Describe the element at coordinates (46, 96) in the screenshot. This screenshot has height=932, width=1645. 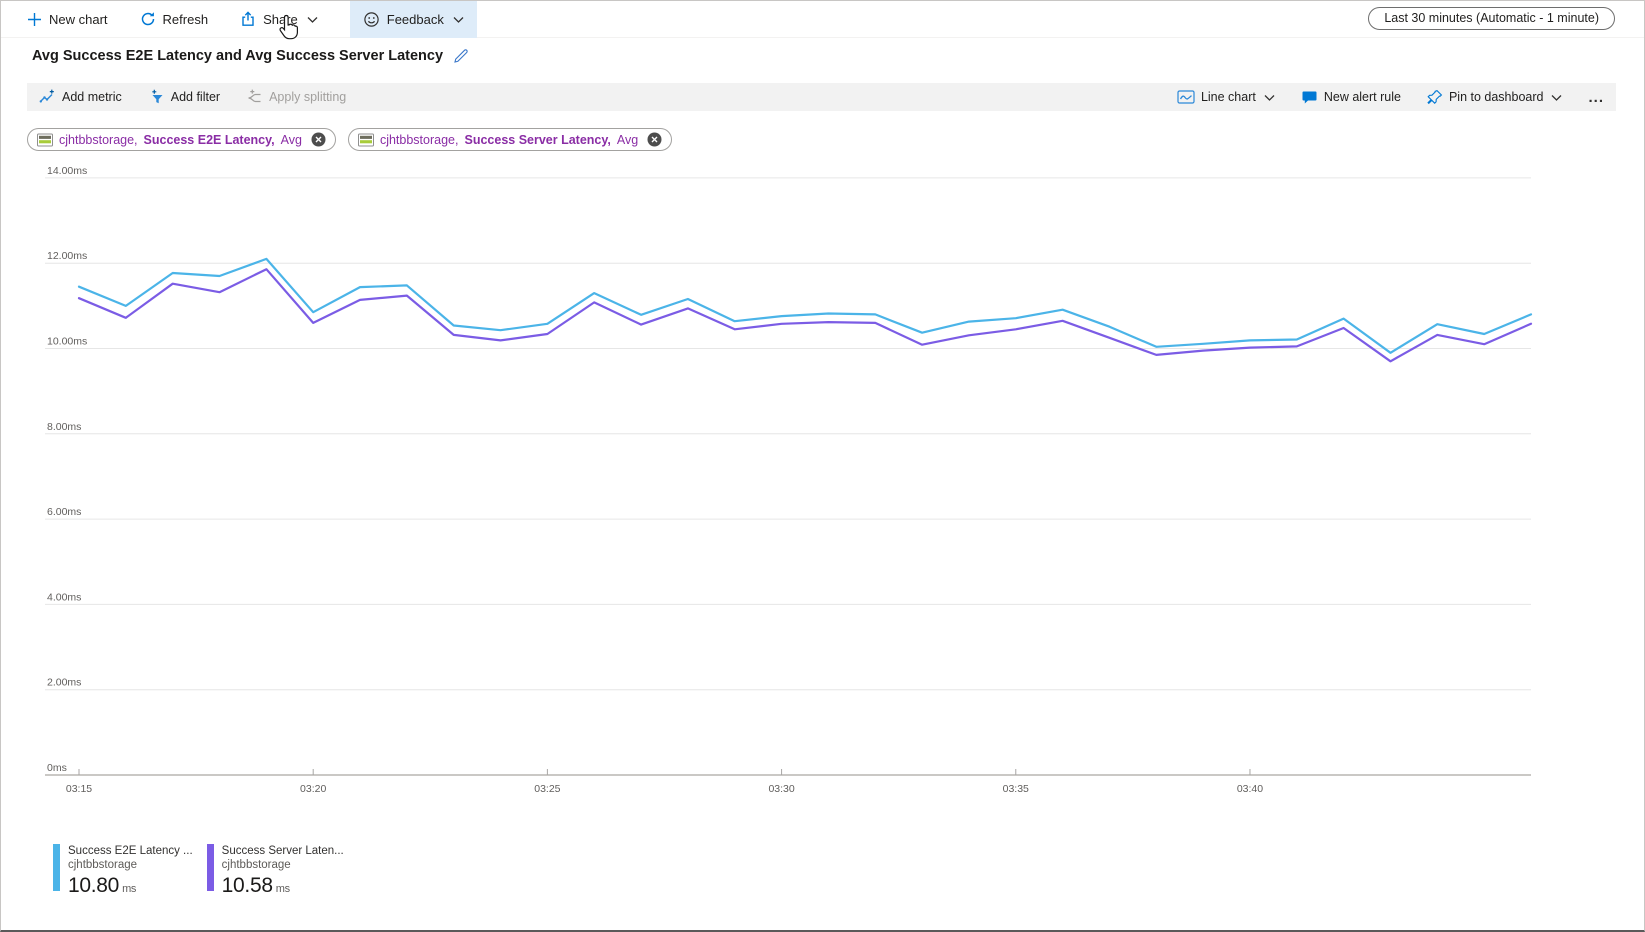
I see `add-metric-icon` at that location.